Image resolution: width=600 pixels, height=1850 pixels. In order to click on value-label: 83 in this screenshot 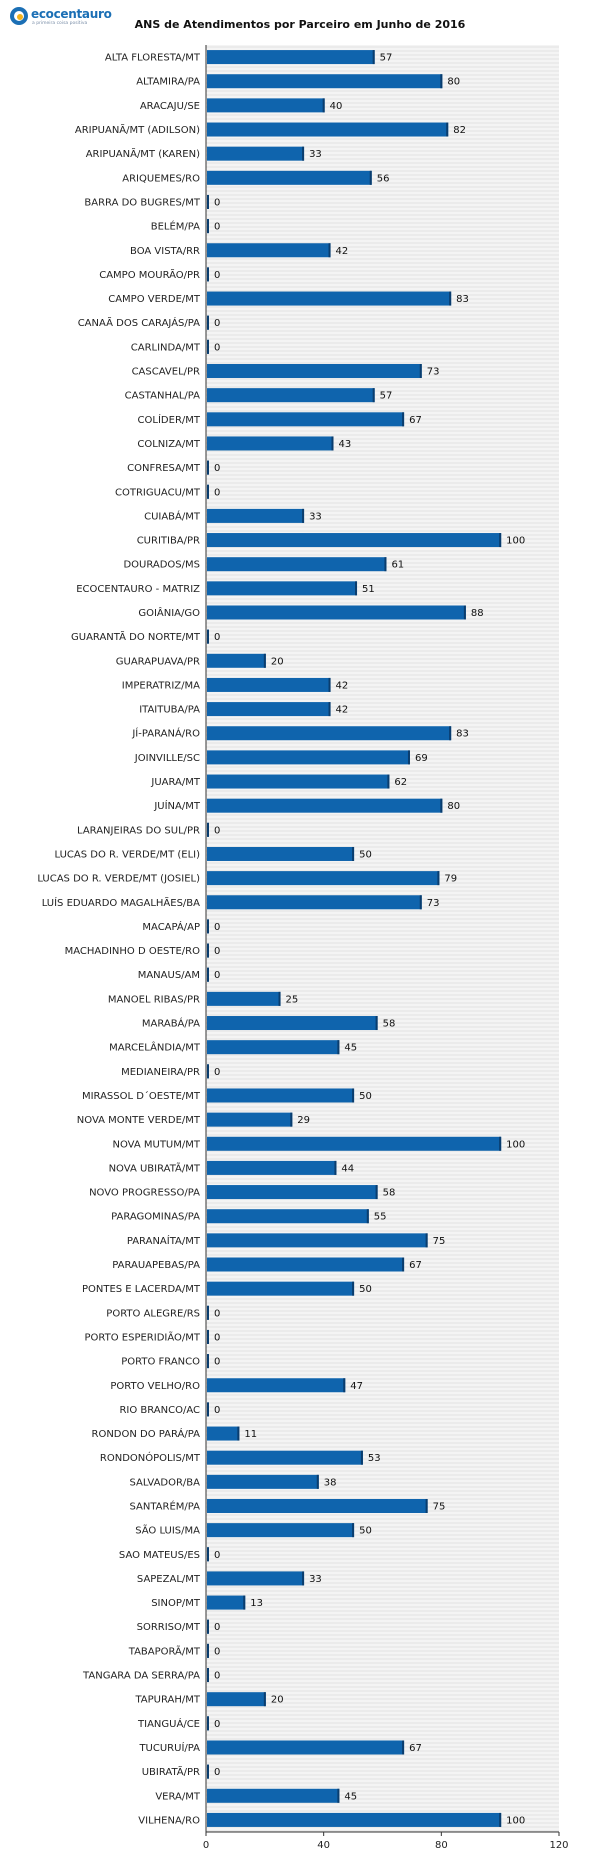, I will do `click(462, 299)`.